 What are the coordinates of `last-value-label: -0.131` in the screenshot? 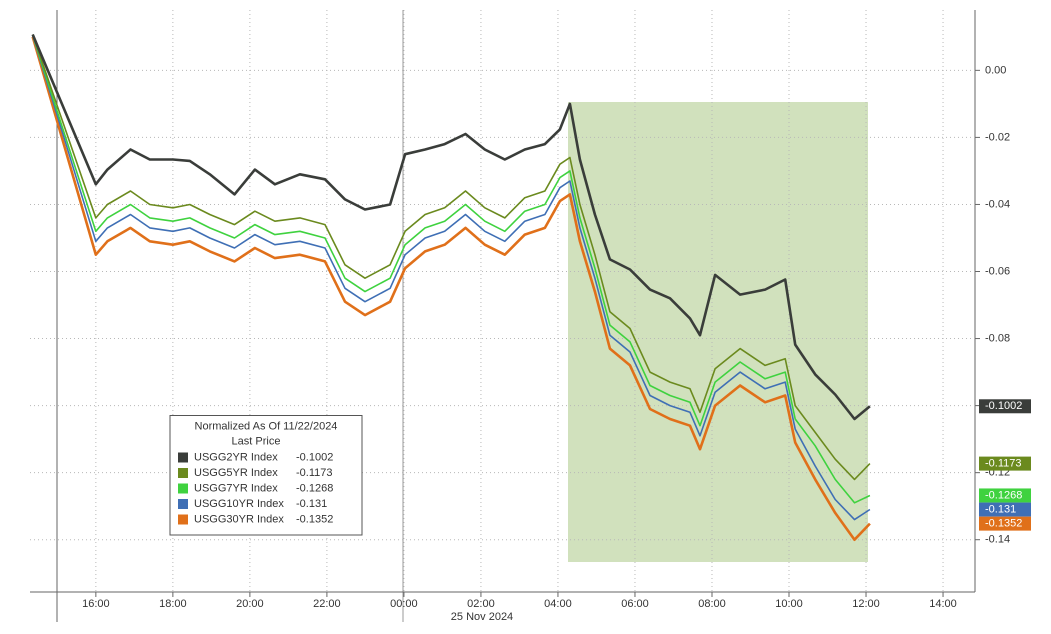 It's located at (1000, 509).